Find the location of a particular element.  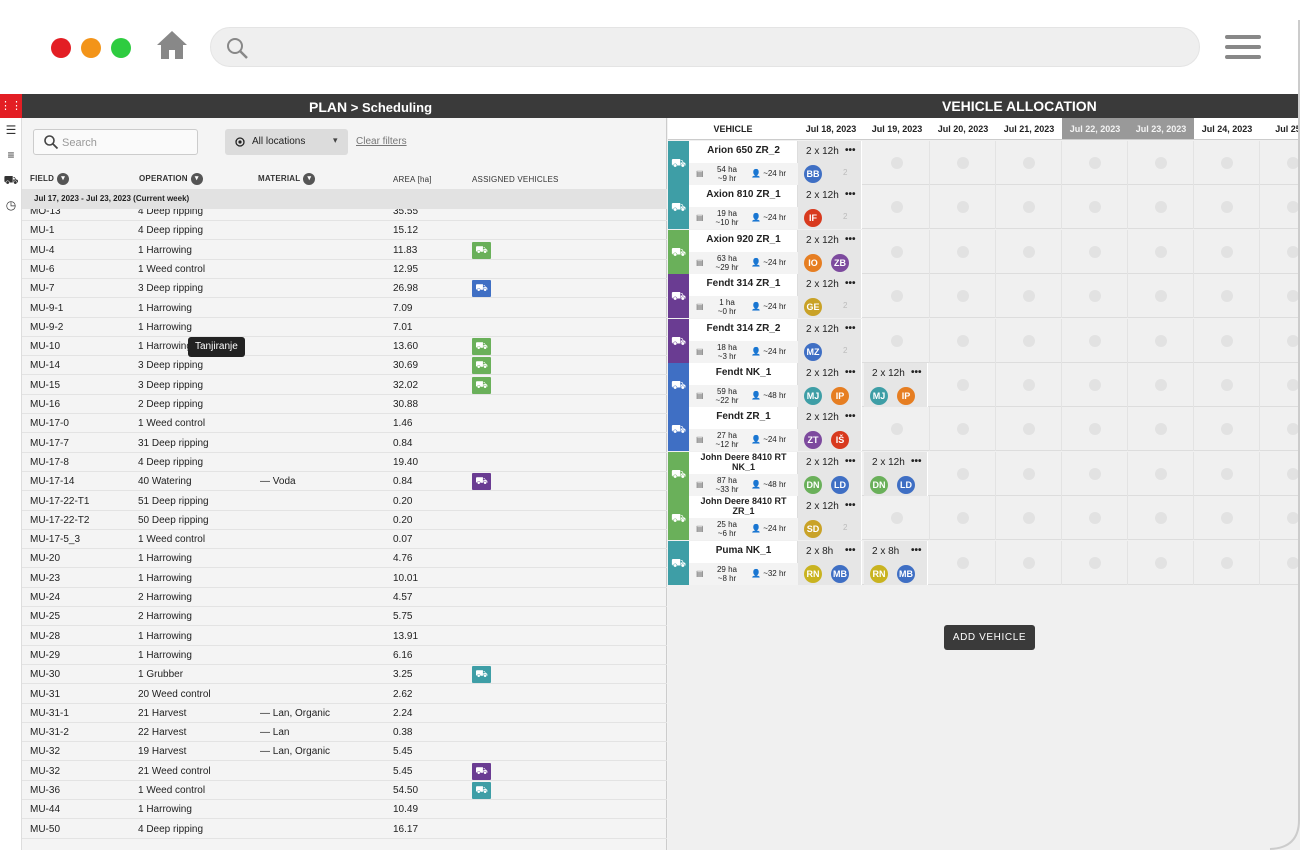

operator-avatar: ZT is located at coordinates (813, 440).